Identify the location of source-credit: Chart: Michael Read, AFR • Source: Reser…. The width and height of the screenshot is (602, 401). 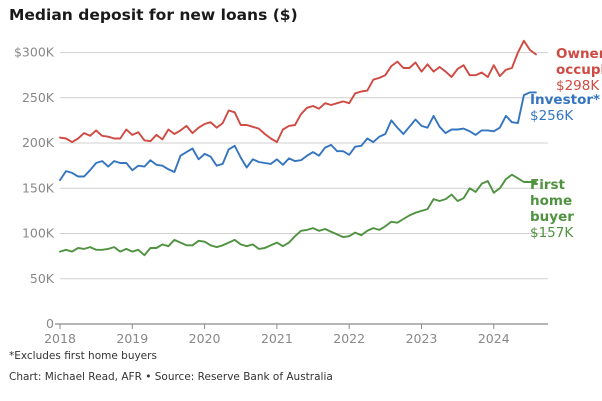
(171, 377).